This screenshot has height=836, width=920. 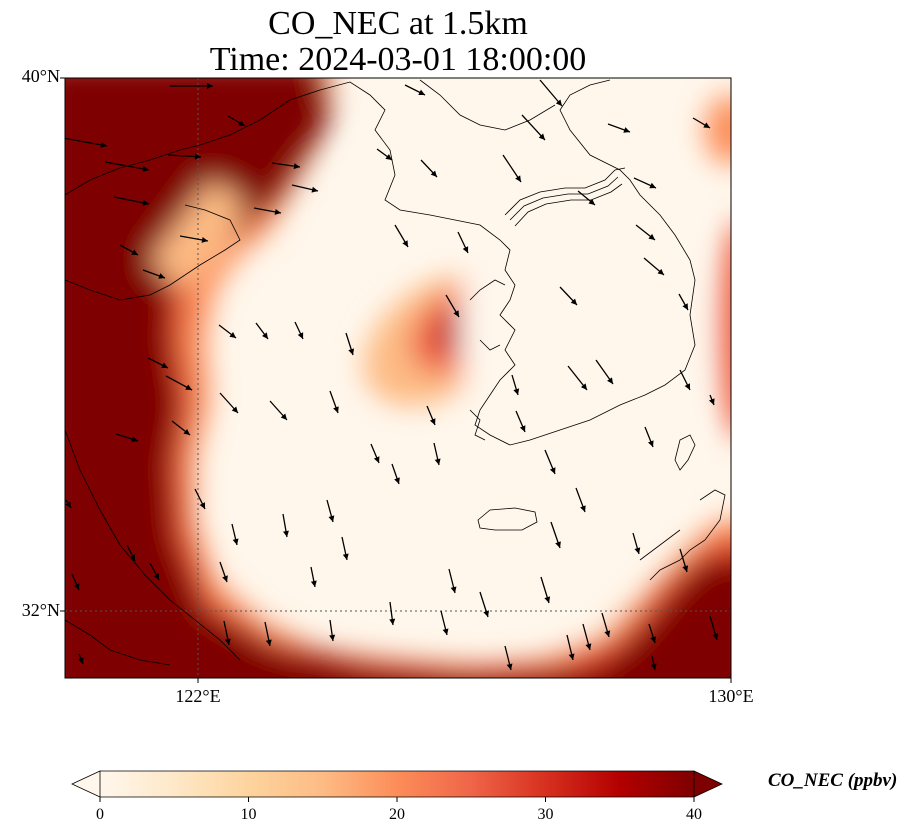 I want to click on lat-label-32n: 32°N, so click(x=40, y=610).